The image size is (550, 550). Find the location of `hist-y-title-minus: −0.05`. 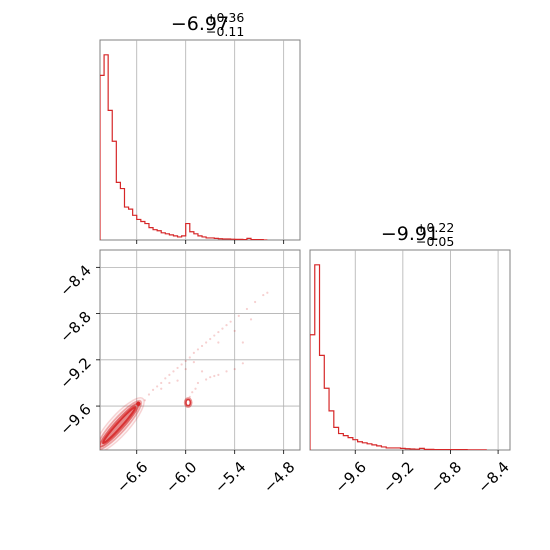

hist-y-title-minus: −0.05 is located at coordinates (435, 241).